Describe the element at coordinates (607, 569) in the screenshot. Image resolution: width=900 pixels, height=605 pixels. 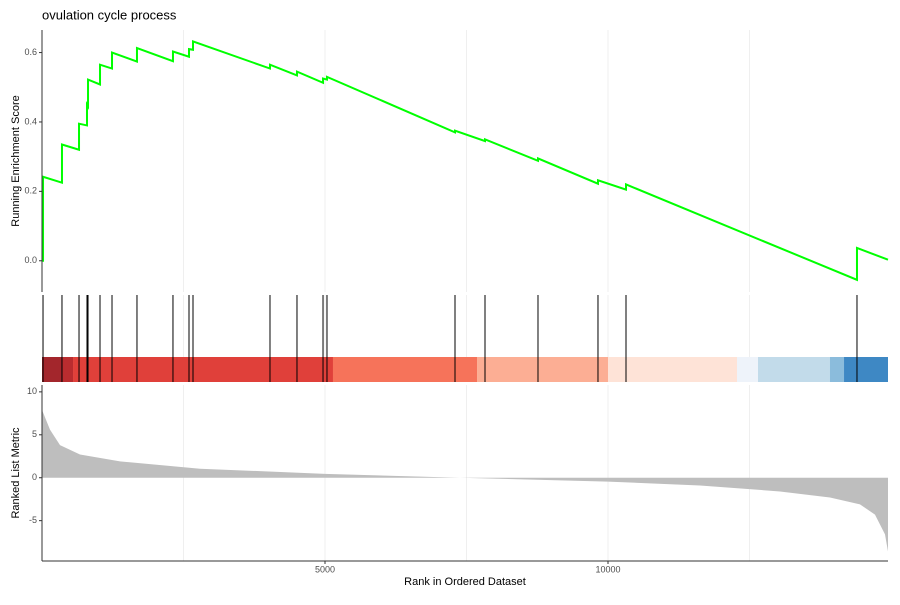
I see `x-tick-label: 10000` at that location.